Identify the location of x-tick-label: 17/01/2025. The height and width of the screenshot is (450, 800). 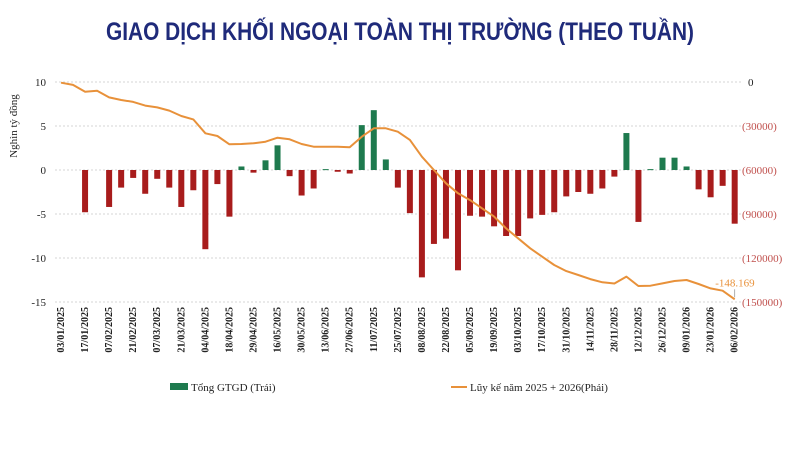
(85, 330).